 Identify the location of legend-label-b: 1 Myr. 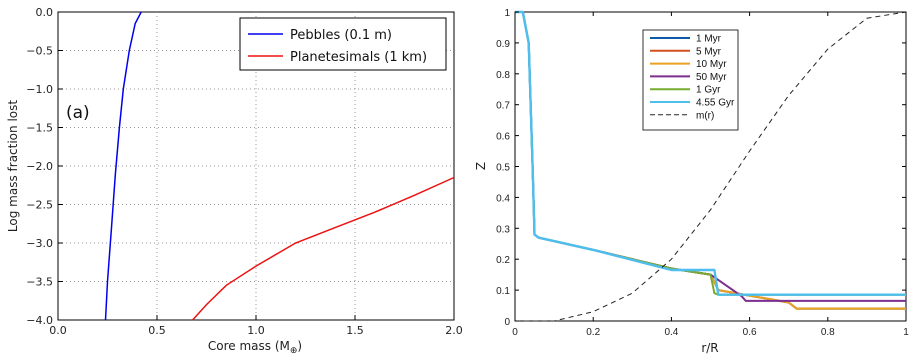
(709, 39).